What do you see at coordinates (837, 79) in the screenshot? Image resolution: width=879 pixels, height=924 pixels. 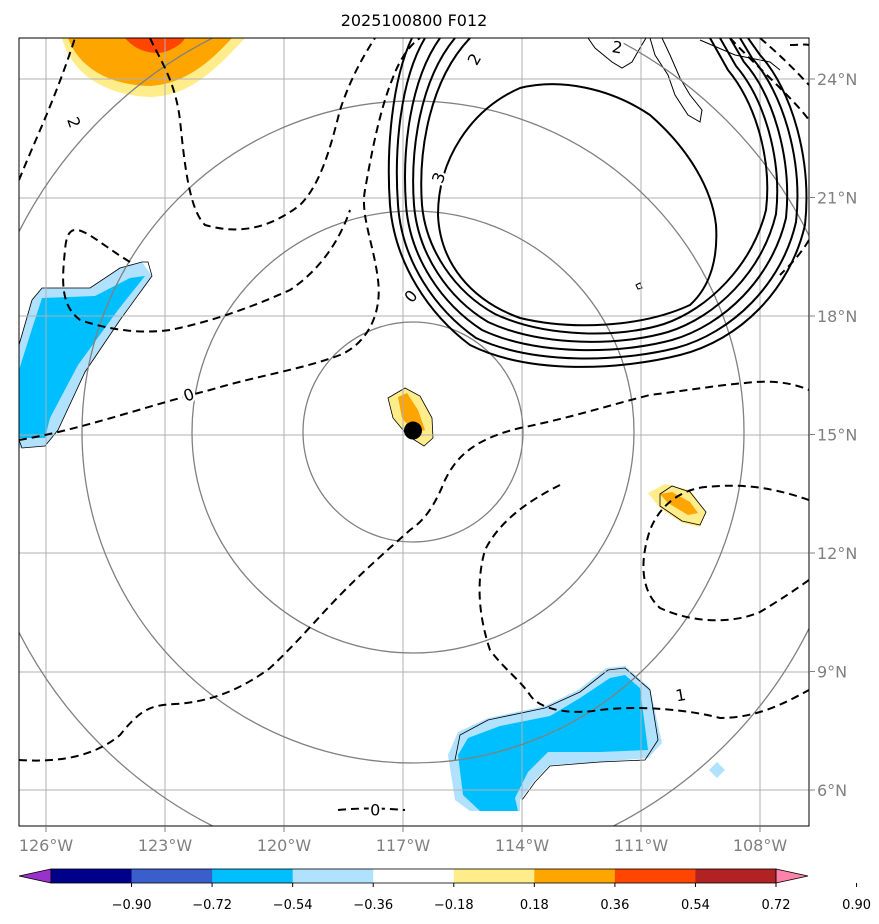 I see `lat-tick-label: 24°N` at bounding box center [837, 79].